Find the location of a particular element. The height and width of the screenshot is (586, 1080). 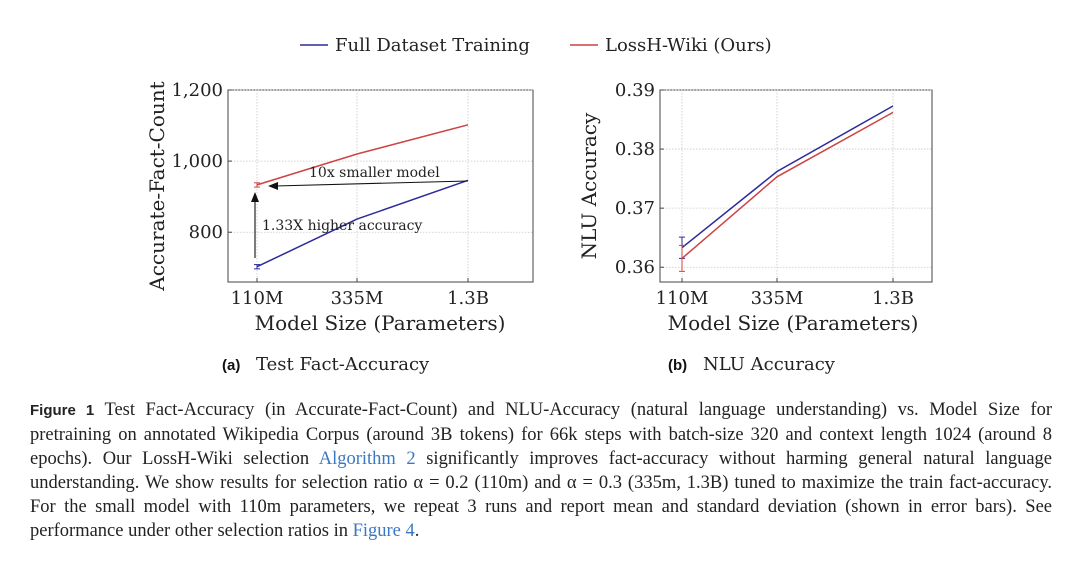

x-tick-label-a: 110M is located at coordinates (257, 298).